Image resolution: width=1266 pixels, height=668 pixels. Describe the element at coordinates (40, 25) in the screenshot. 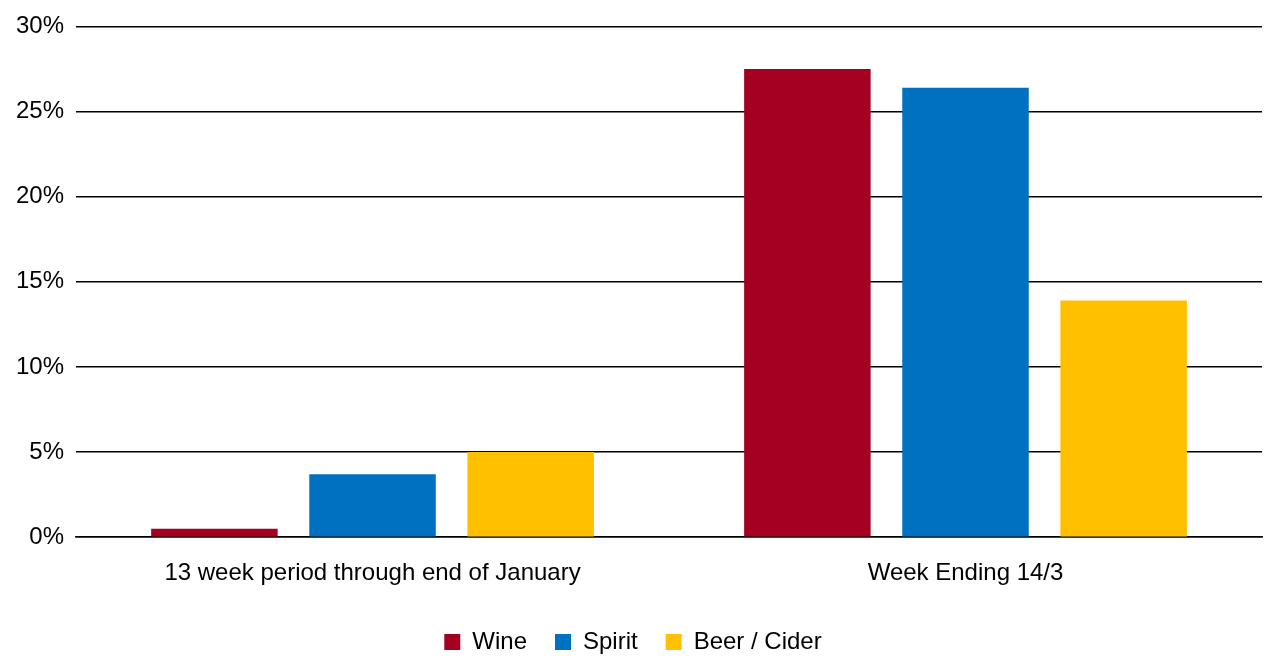

I see `y-tick-label: 30%` at that location.